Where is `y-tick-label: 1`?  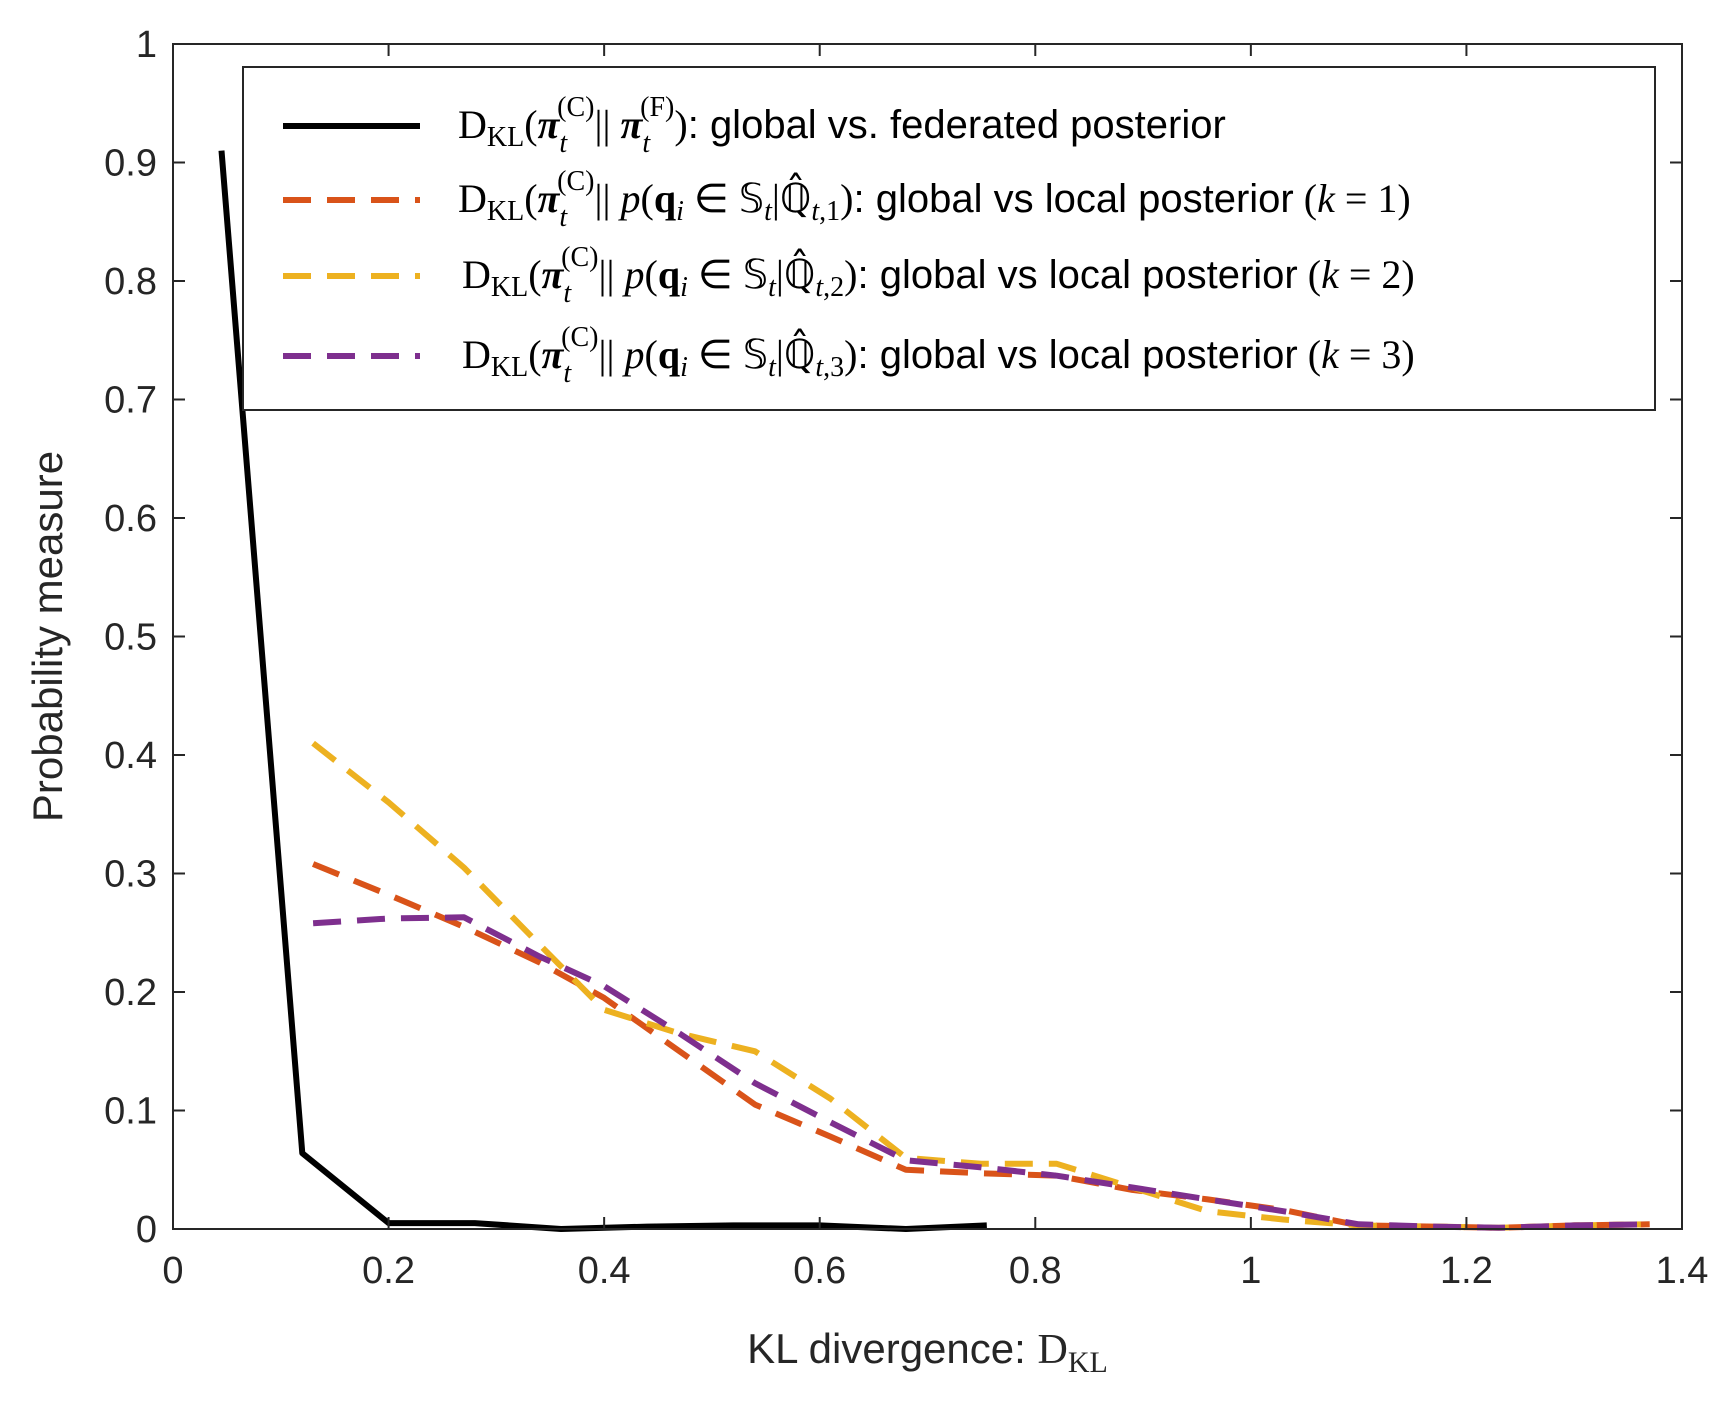
y-tick-label: 1 is located at coordinates (146, 45).